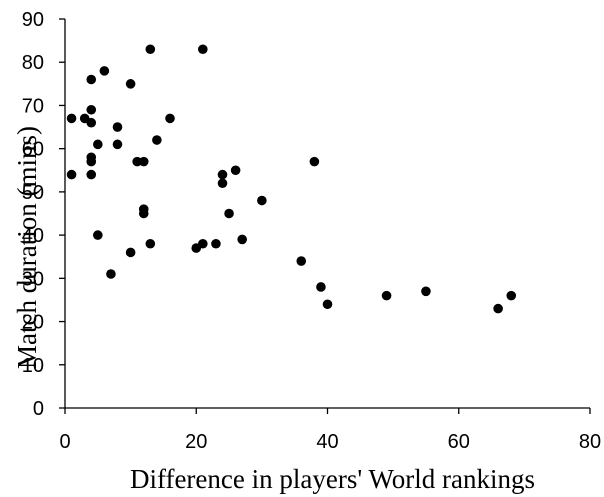 Image resolution: width=604 pixels, height=497 pixels. Describe the element at coordinates (33, 279) in the screenshot. I see `y-tick-label: 30` at that location.